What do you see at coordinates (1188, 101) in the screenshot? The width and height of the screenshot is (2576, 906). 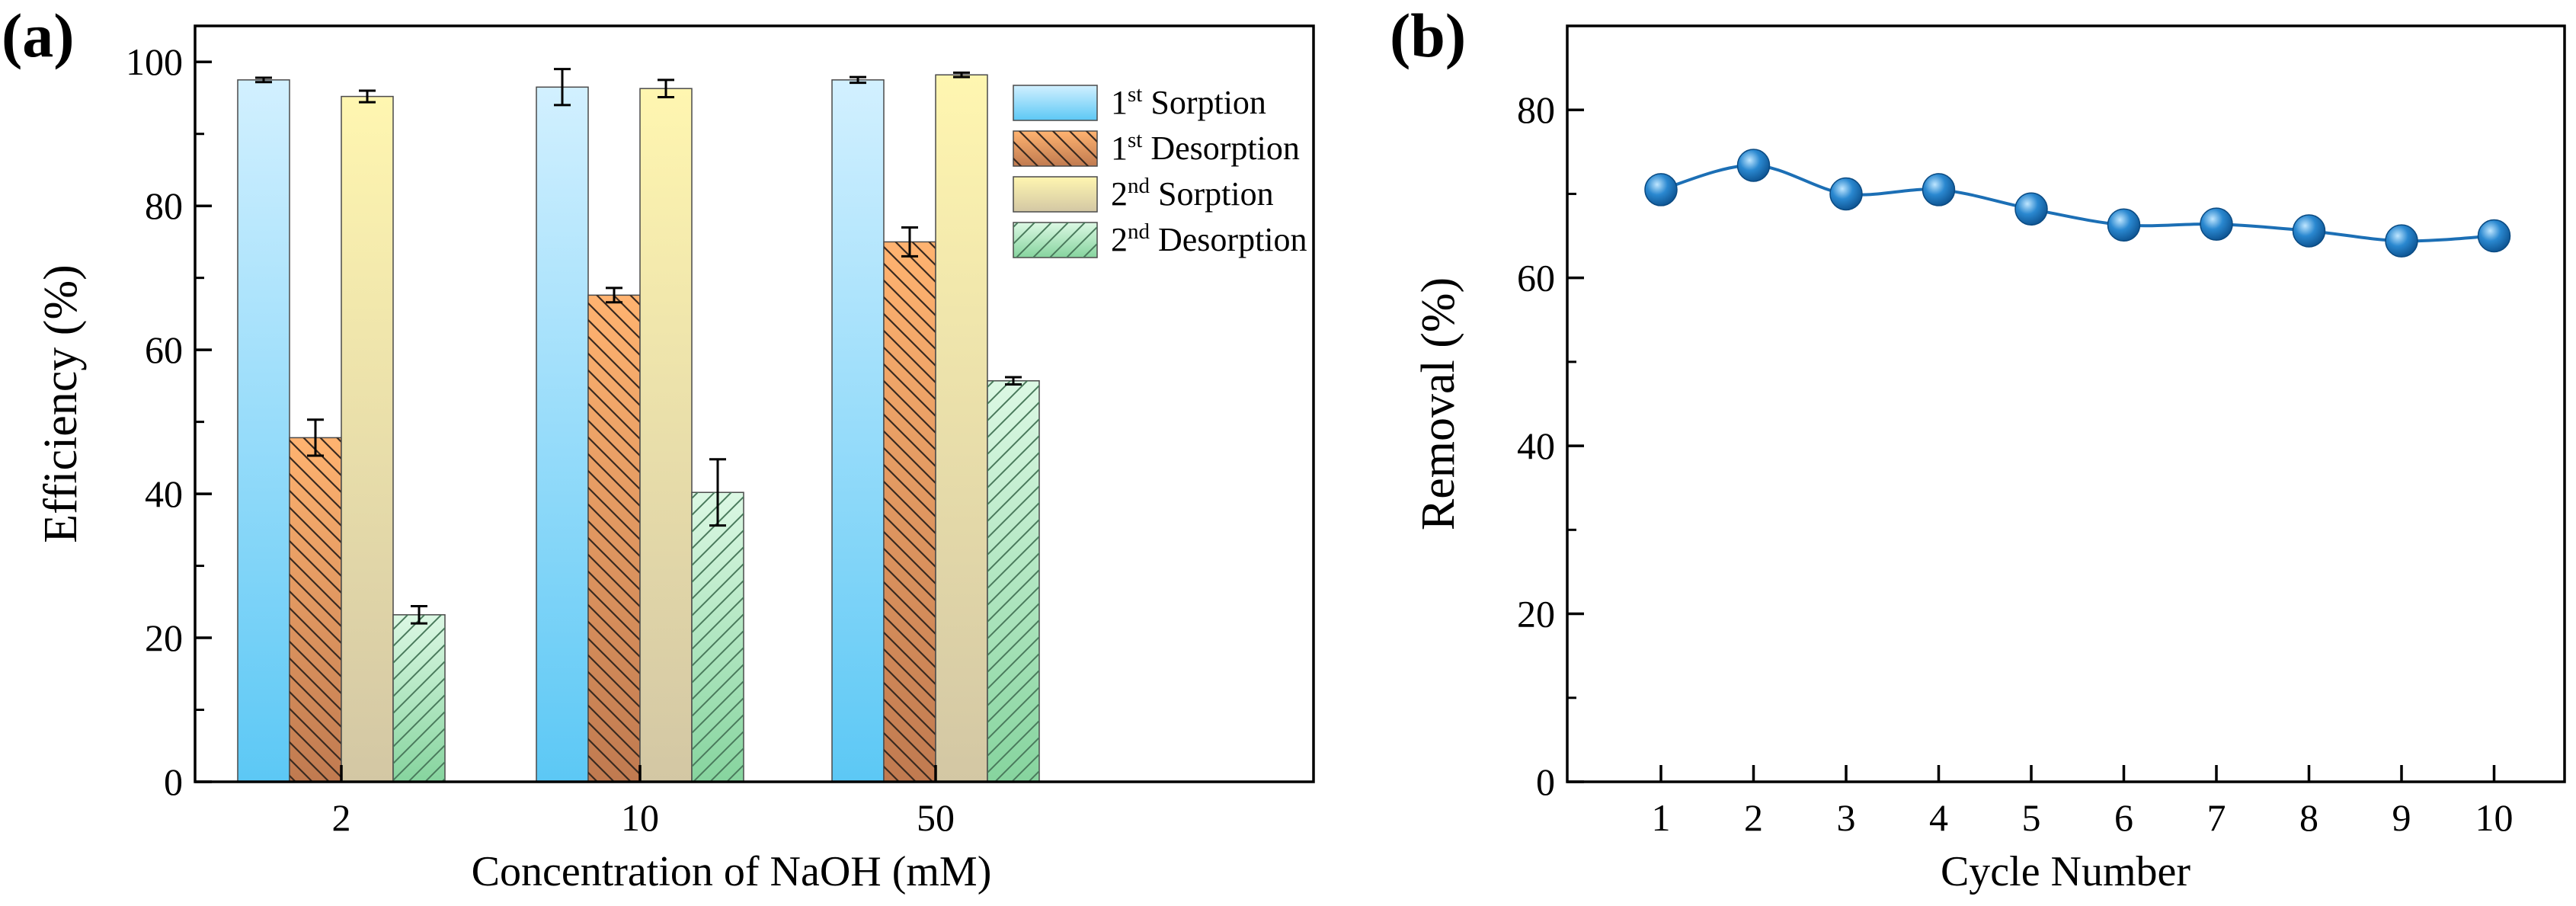 I see `legend-label: 1st Sorption` at bounding box center [1188, 101].